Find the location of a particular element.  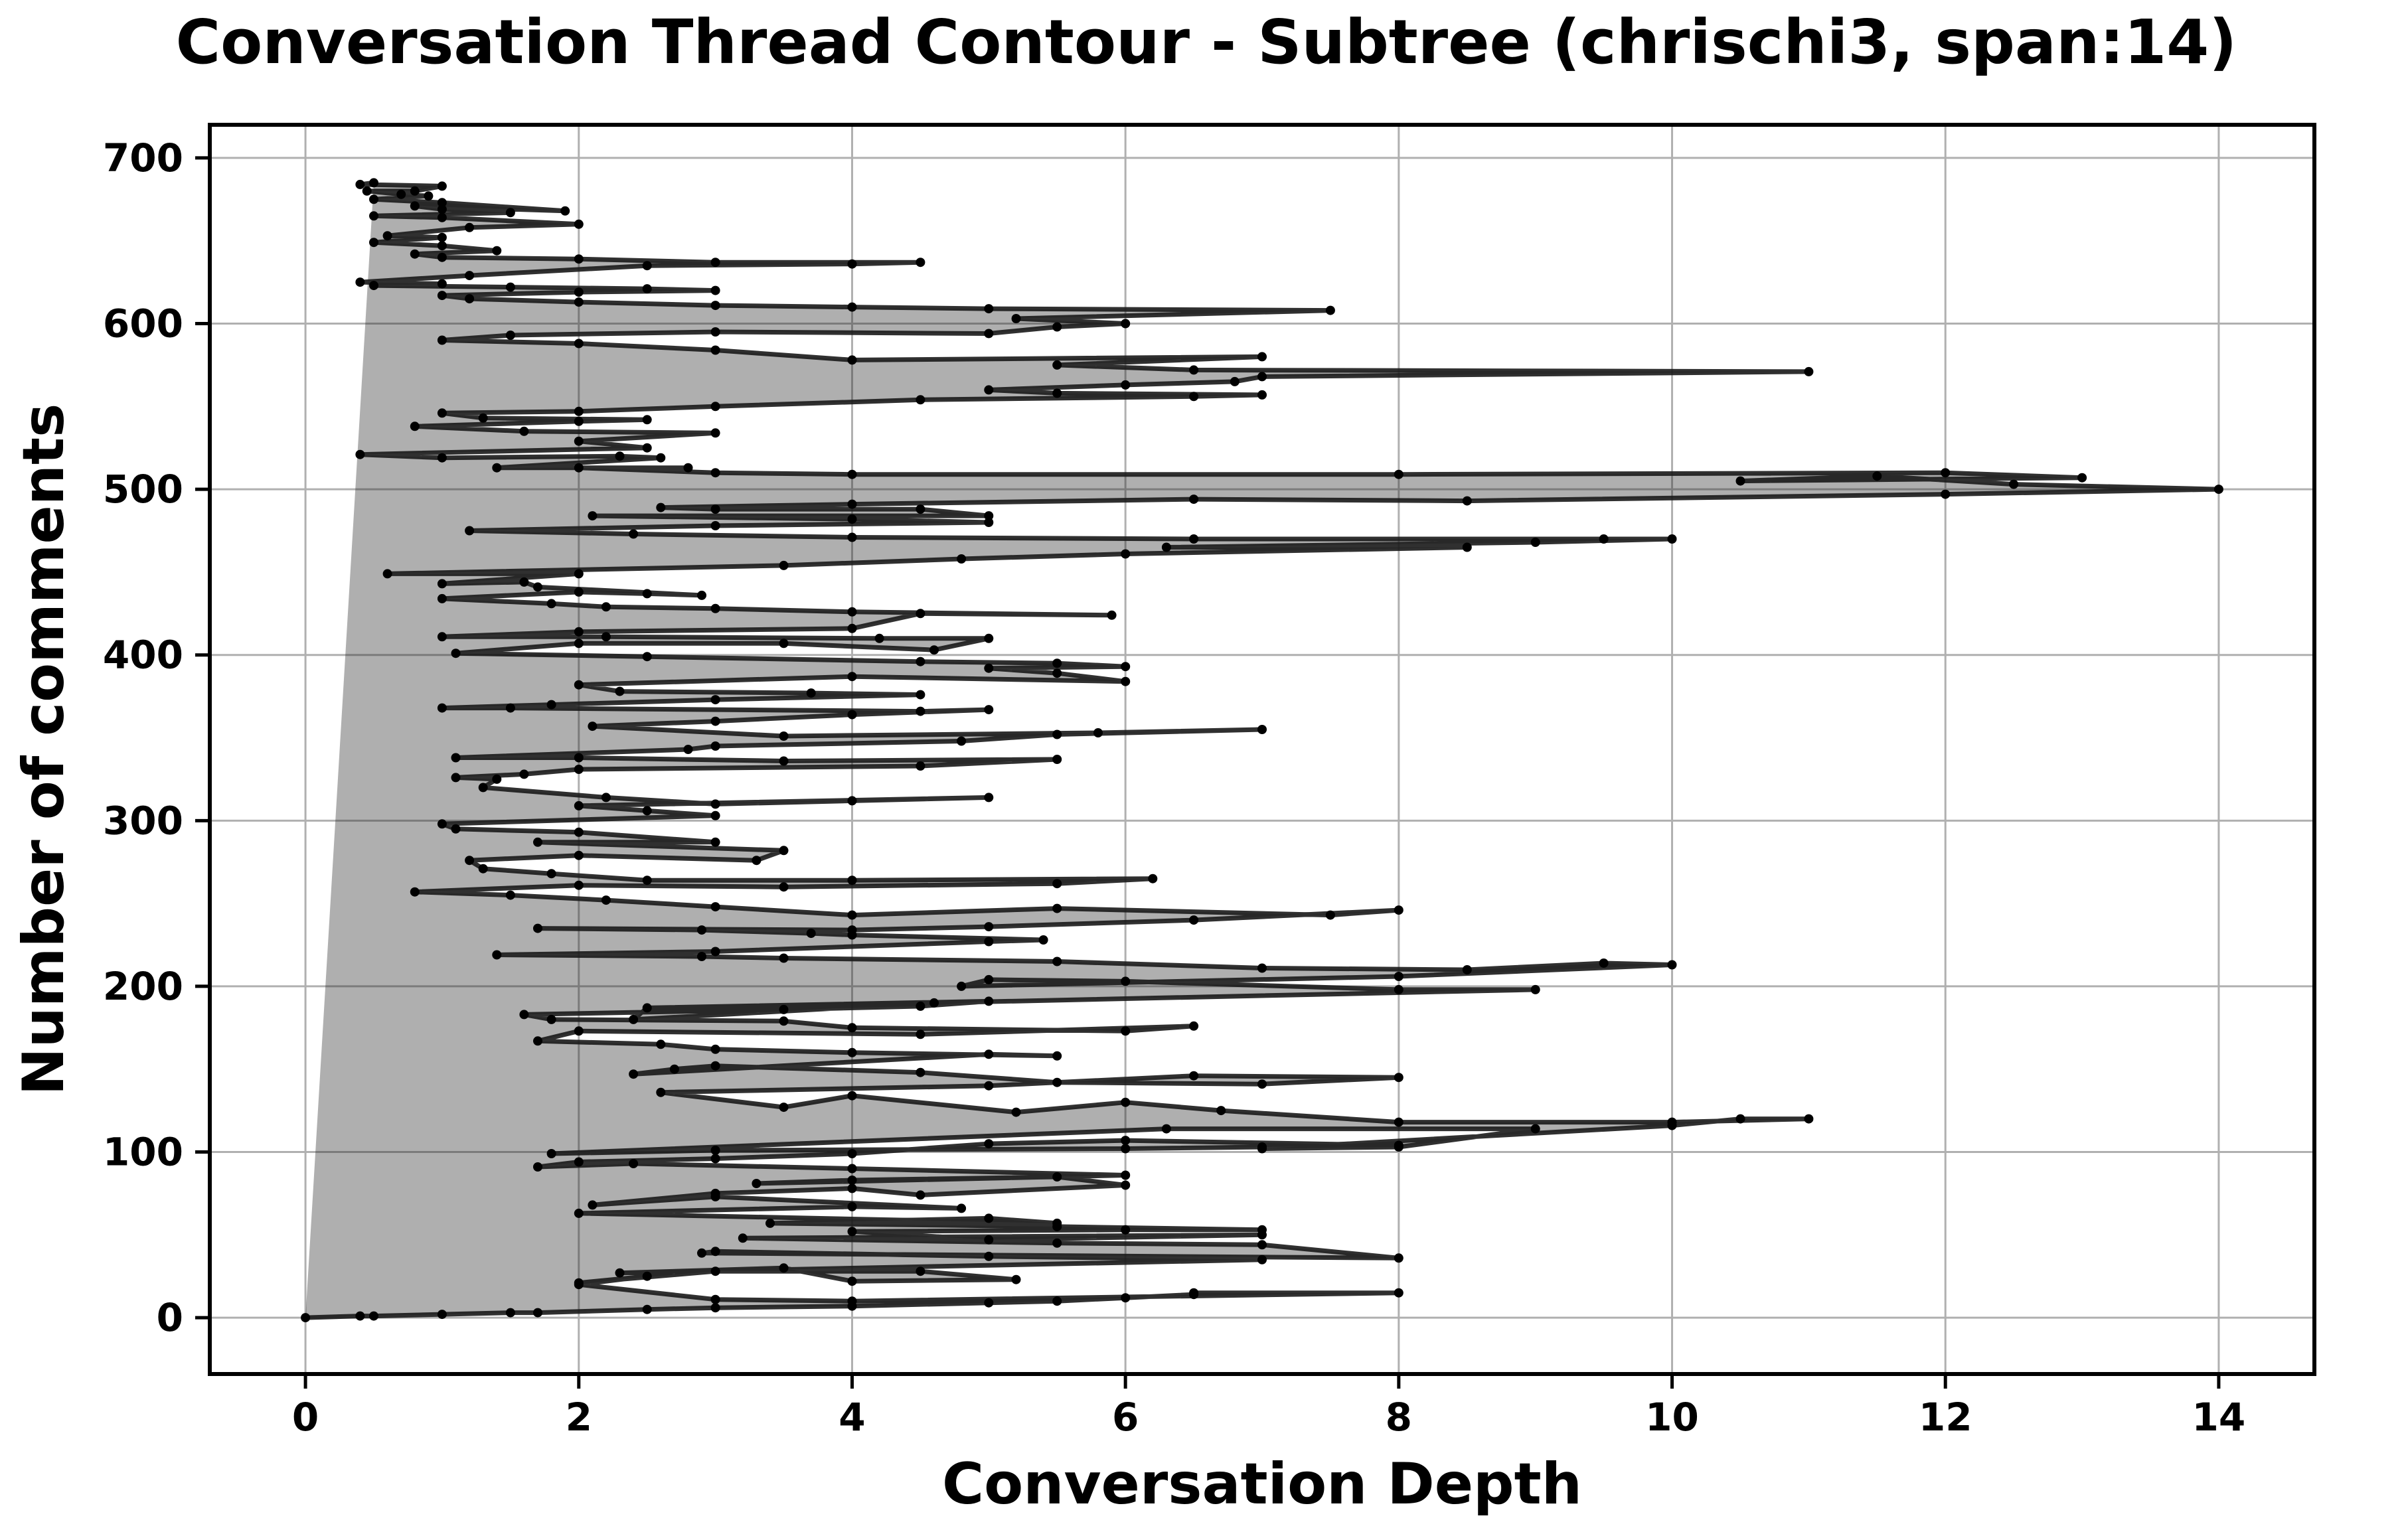

y-axis-ticks: 0 100 200 300 400 500 600 700 is located at coordinates (156, 737).